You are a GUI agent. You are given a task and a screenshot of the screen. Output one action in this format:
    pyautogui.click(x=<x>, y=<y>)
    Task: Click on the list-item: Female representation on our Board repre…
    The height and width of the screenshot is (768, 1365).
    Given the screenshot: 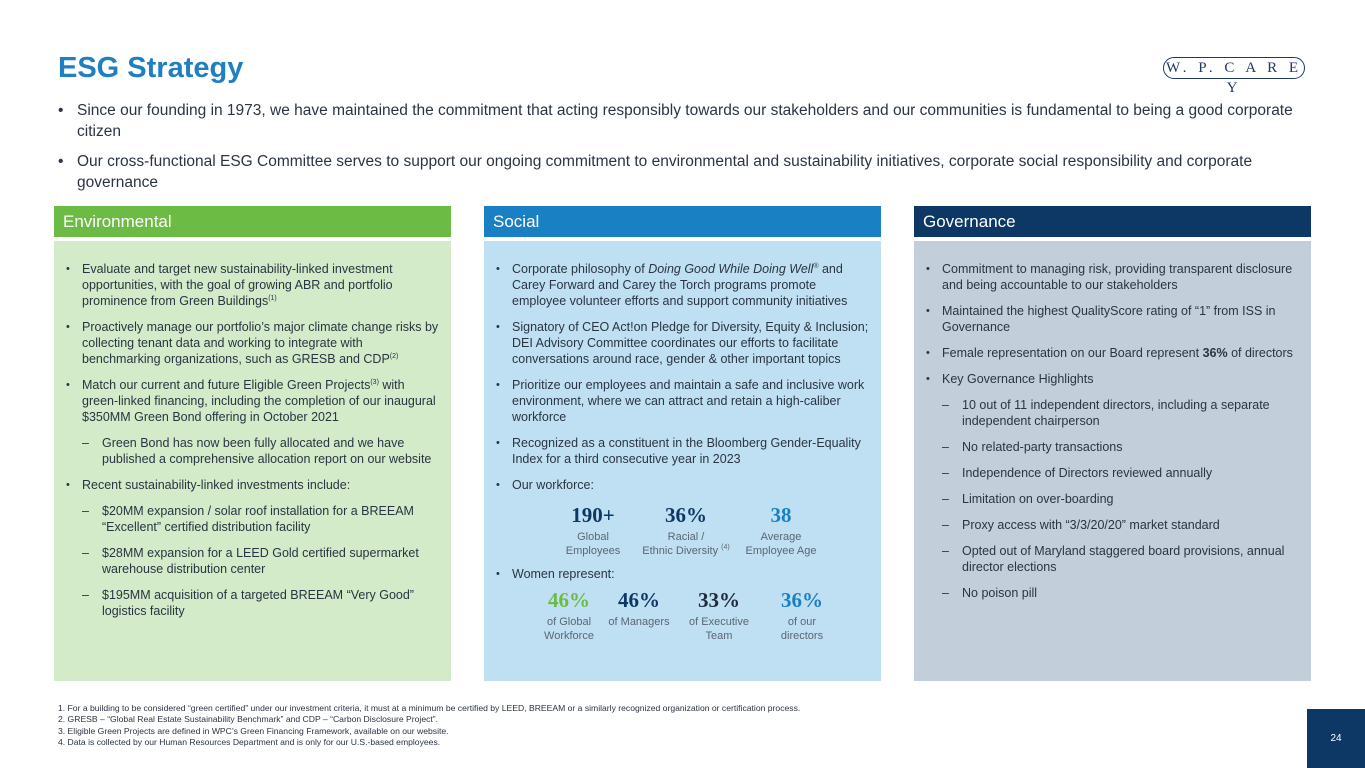 What is the action you would take?
    pyautogui.click(x=1111, y=353)
    